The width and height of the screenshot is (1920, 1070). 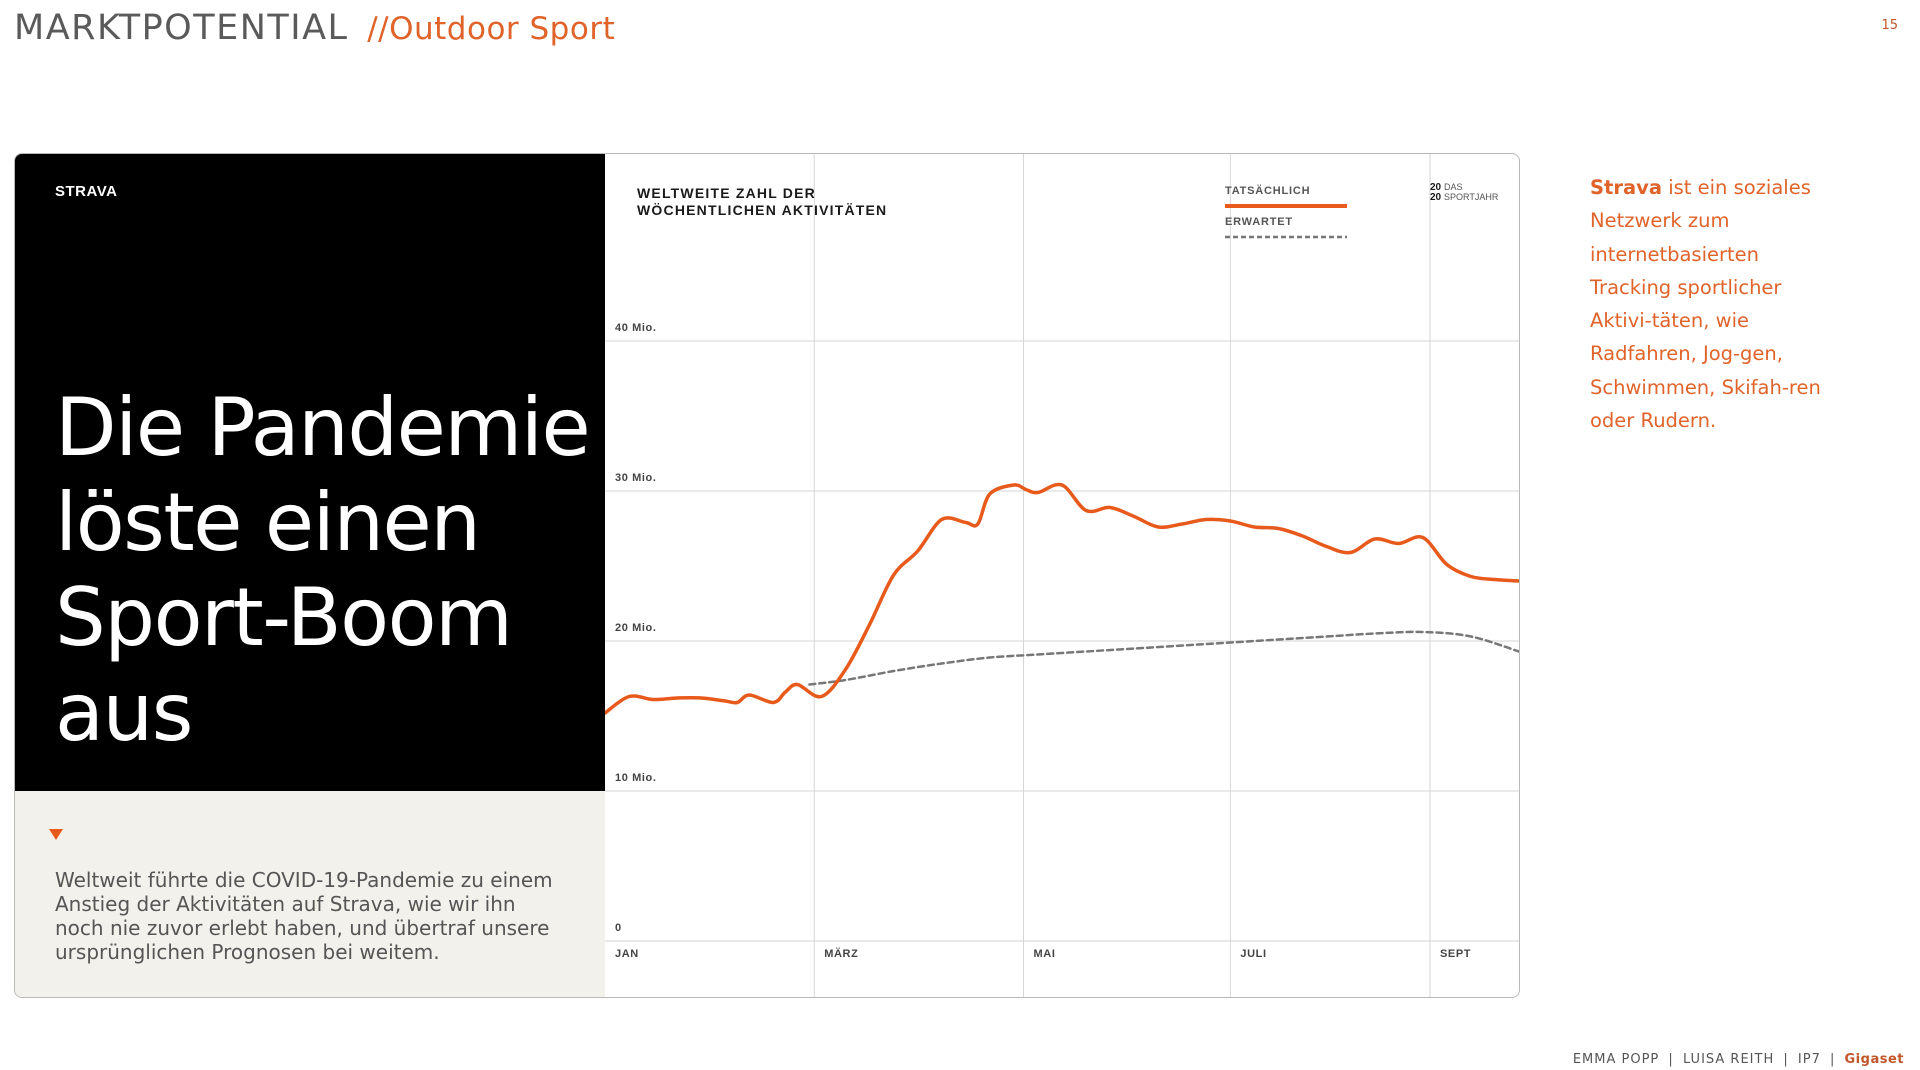 What do you see at coordinates (1686, 354) in the screenshot?
I see `side-note-text: Radfahren, Jog-gen,` at bounding box center [1686, 354].